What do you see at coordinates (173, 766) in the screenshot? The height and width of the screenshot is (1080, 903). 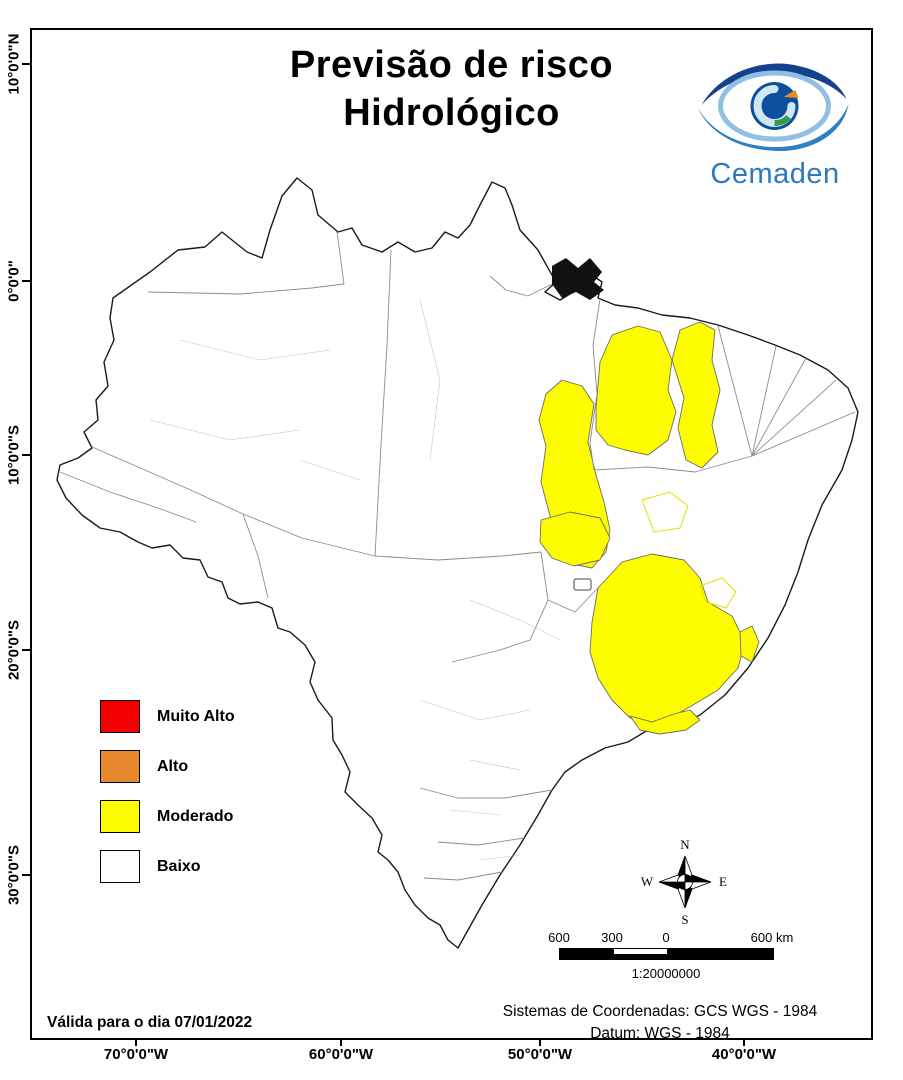 I see `legend-label-alto: Alto` at bounding box center [173, 766].